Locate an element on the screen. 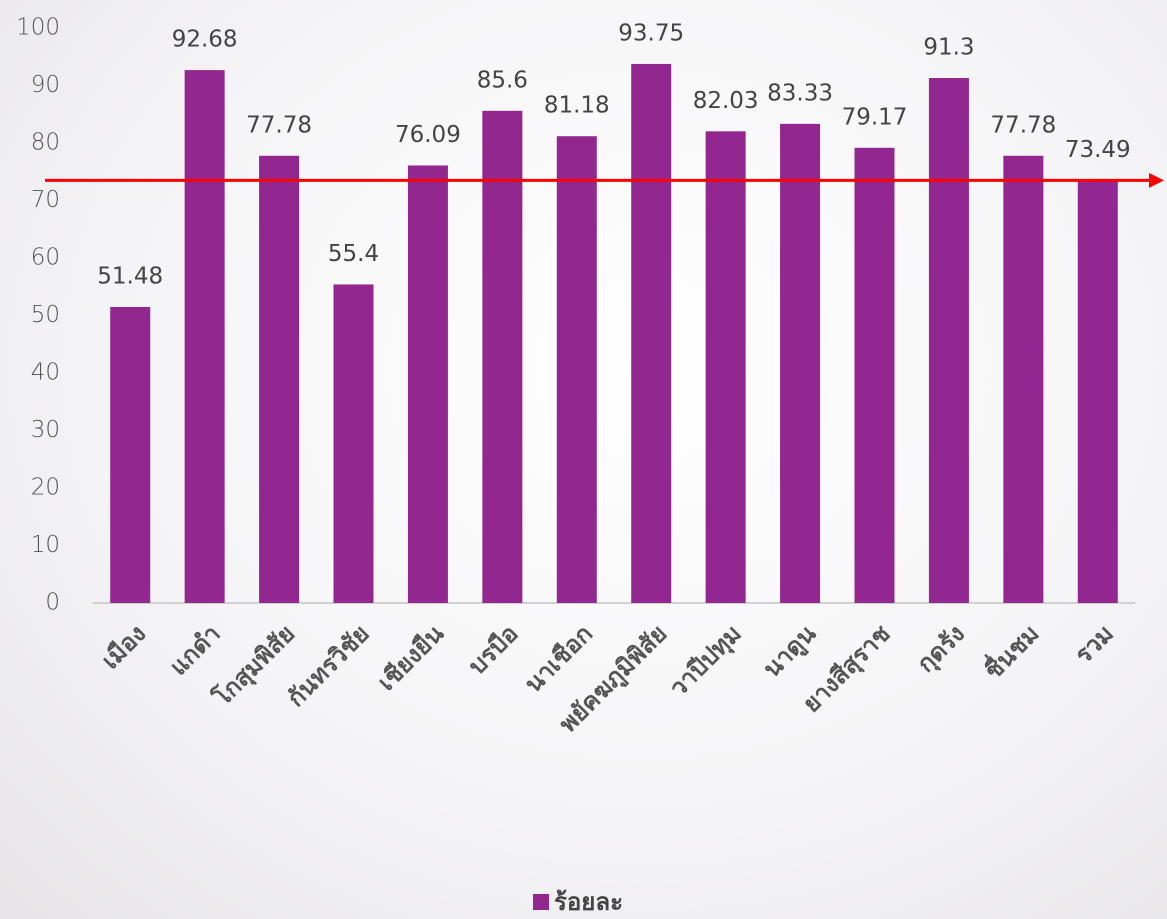 The image size is (1167, 919). data-label: 55.4 is located at coordinates (353, 254).